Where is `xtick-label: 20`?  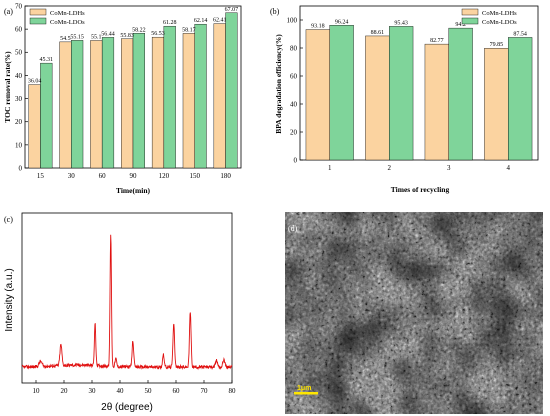
xtick-label: 20 is located at coordinates (65, 391).